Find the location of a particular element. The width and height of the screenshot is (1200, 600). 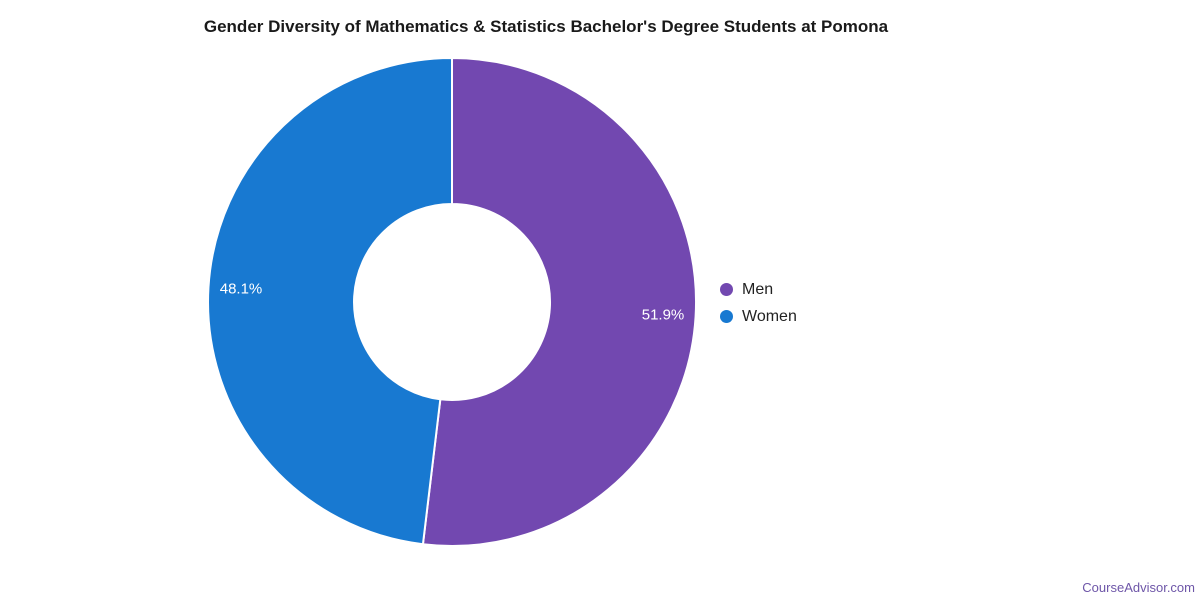

legend-marker-men is located at coordinates (726, 289).